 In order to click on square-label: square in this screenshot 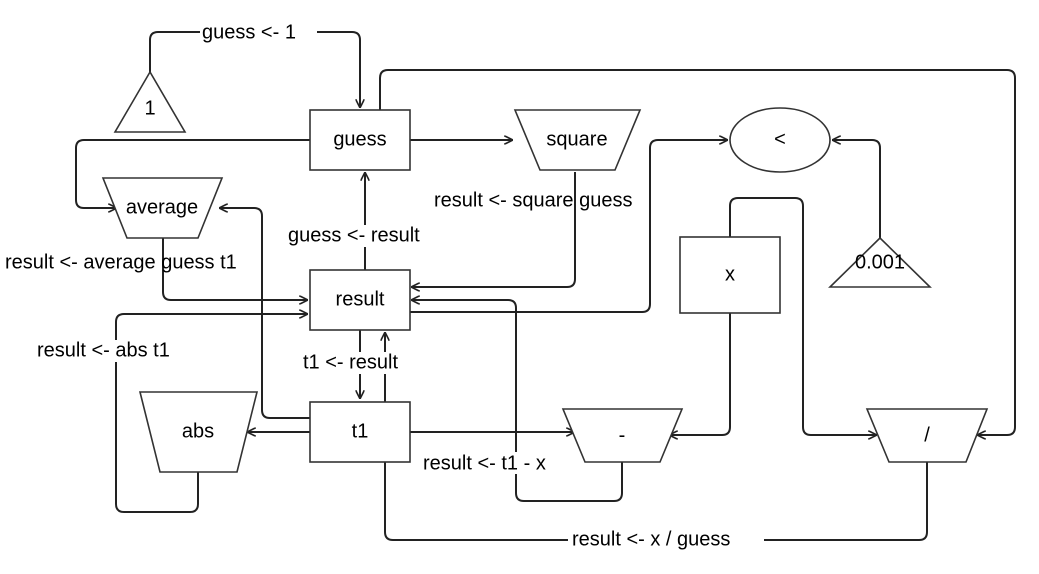, I will do `click(576, 139)`.